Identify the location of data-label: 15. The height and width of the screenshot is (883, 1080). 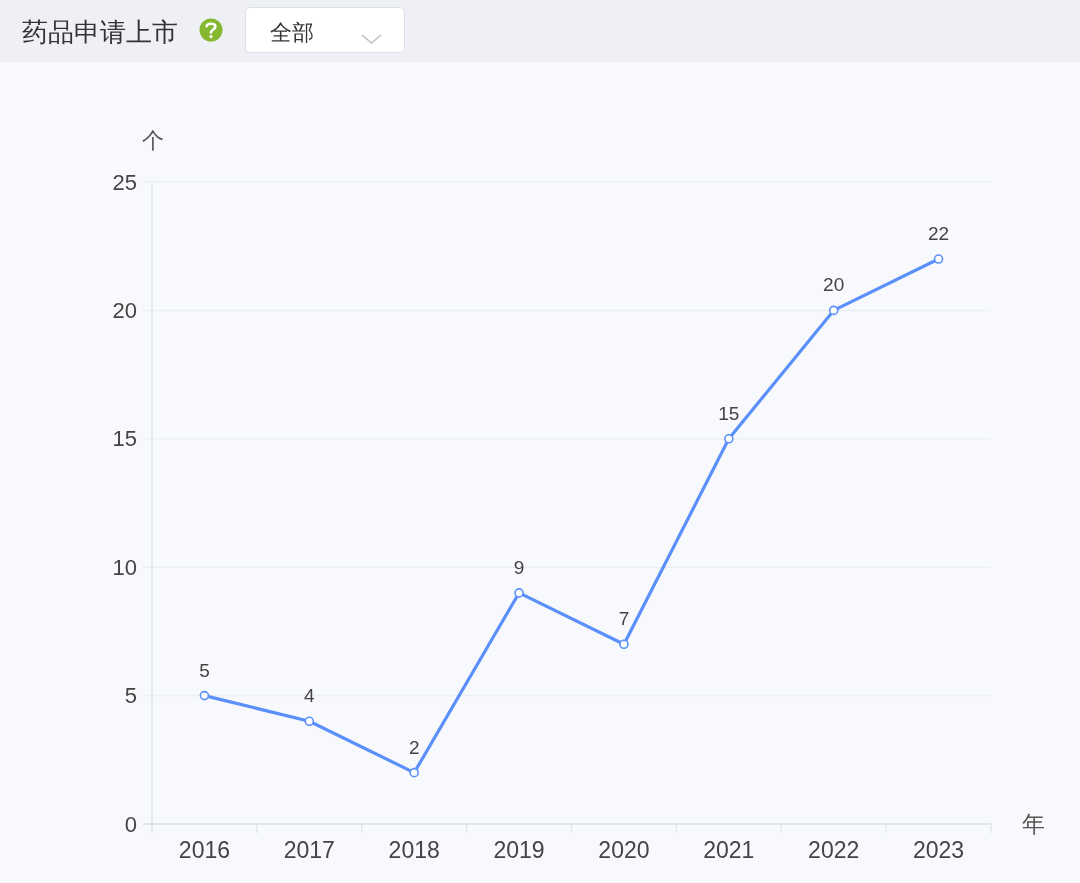
(729, 413).